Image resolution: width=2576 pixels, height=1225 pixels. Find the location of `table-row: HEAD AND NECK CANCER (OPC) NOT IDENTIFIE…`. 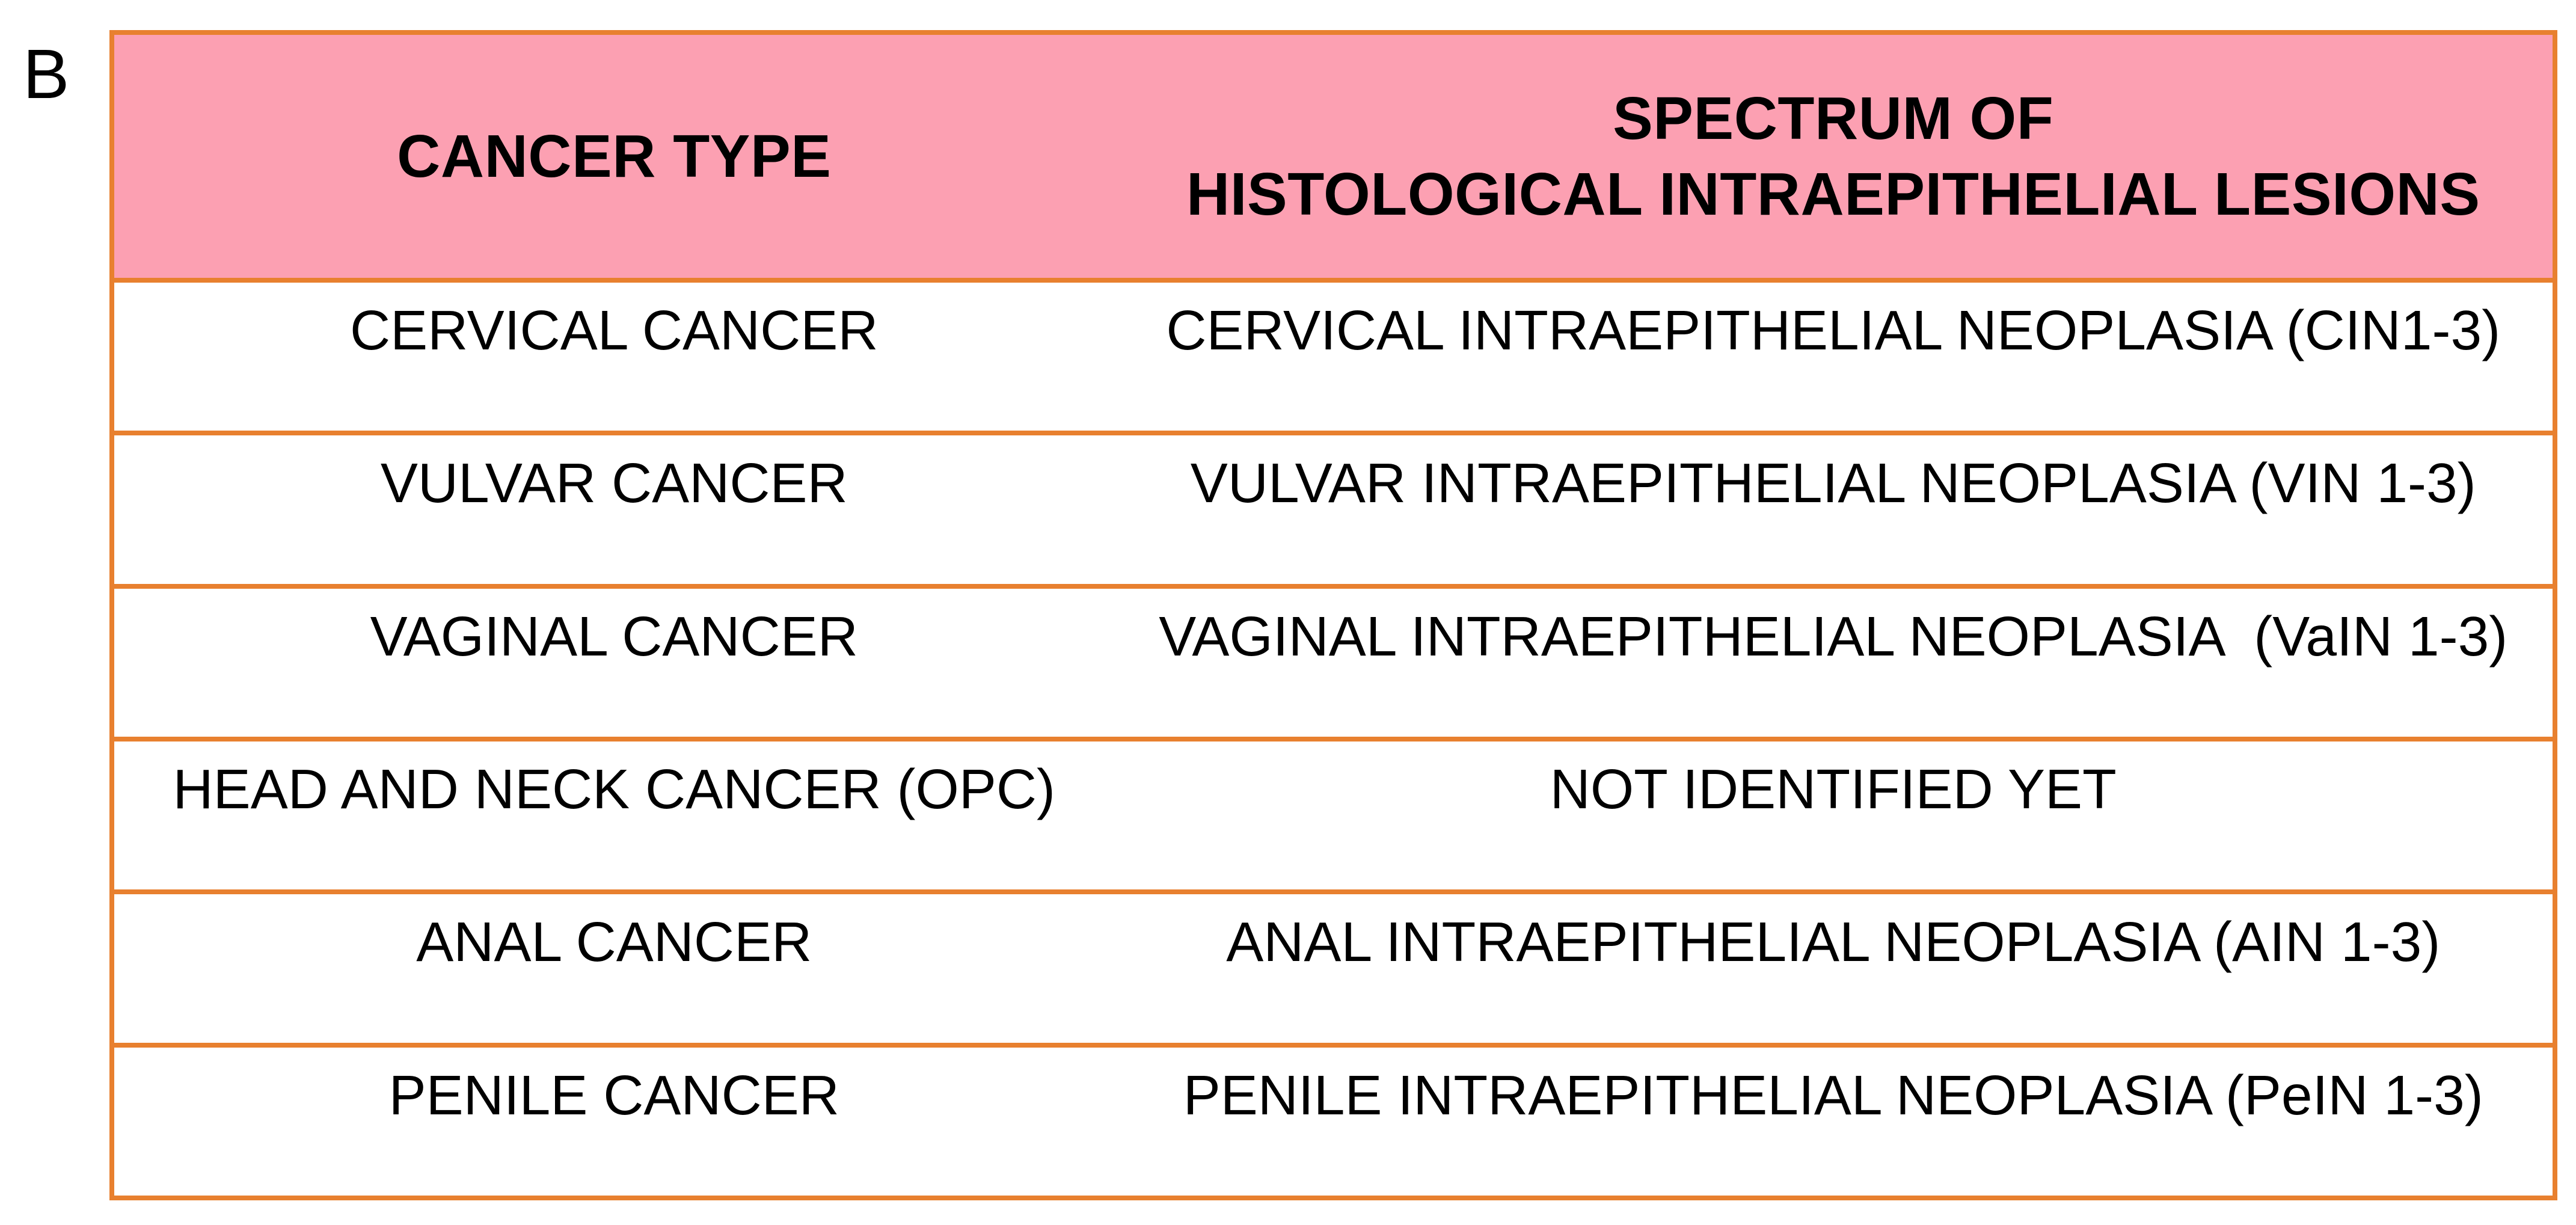

table-row: HEAD AND NECK CANCER (OPC) NOT IDENTIFIE… is located at coordinates (1333, 813).